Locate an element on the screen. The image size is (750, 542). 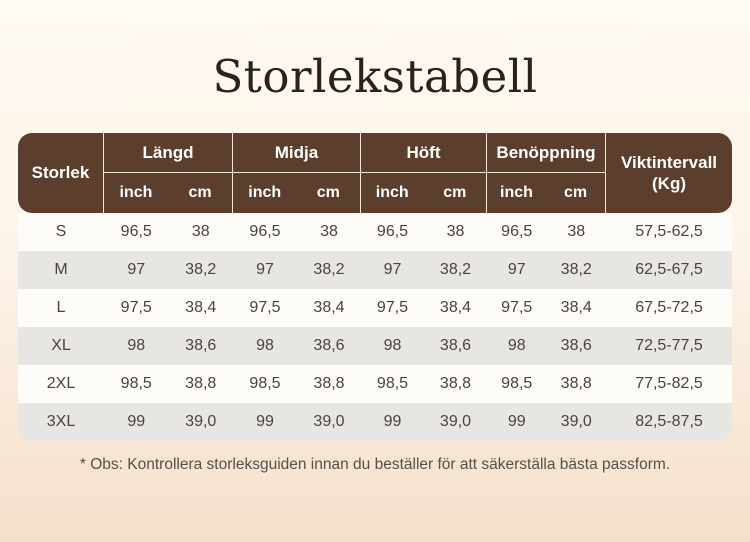
cell-size: M is located at coordinates (61, 269).